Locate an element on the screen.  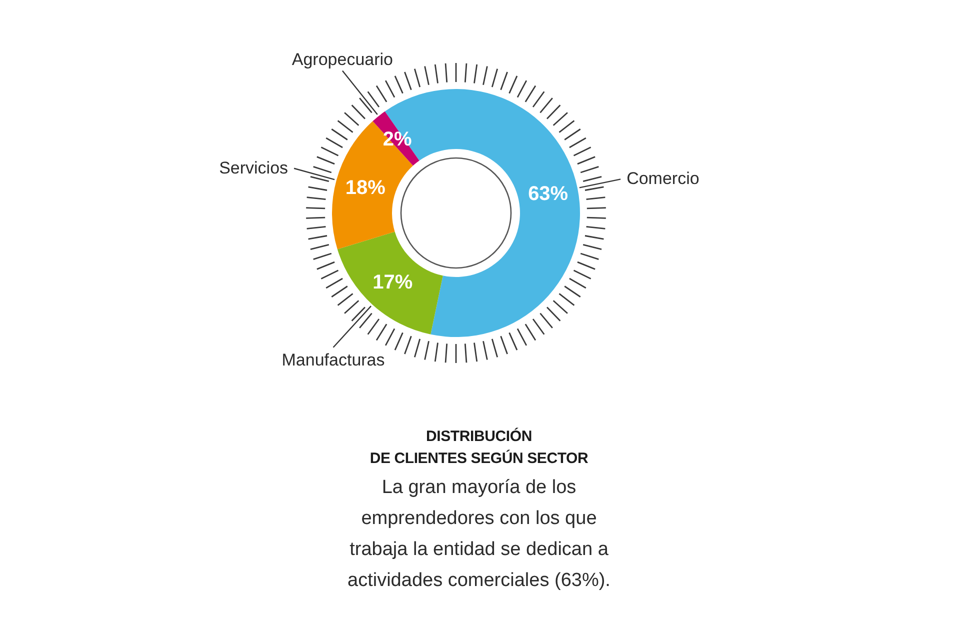
slice-label: Manufacturas is located at coordinates (333, 360).